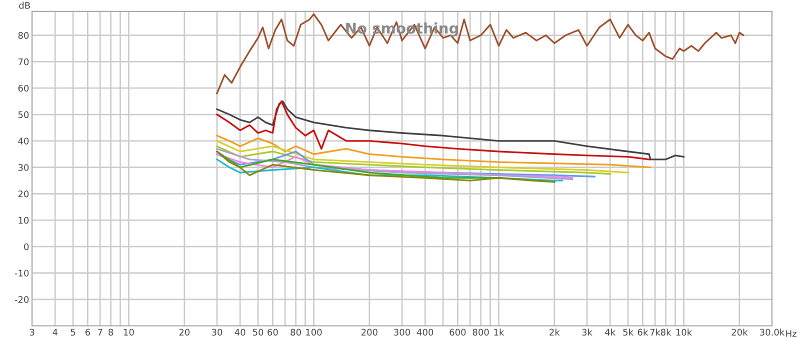  I want to click on x-tick-label: 60, so click(273, 332).